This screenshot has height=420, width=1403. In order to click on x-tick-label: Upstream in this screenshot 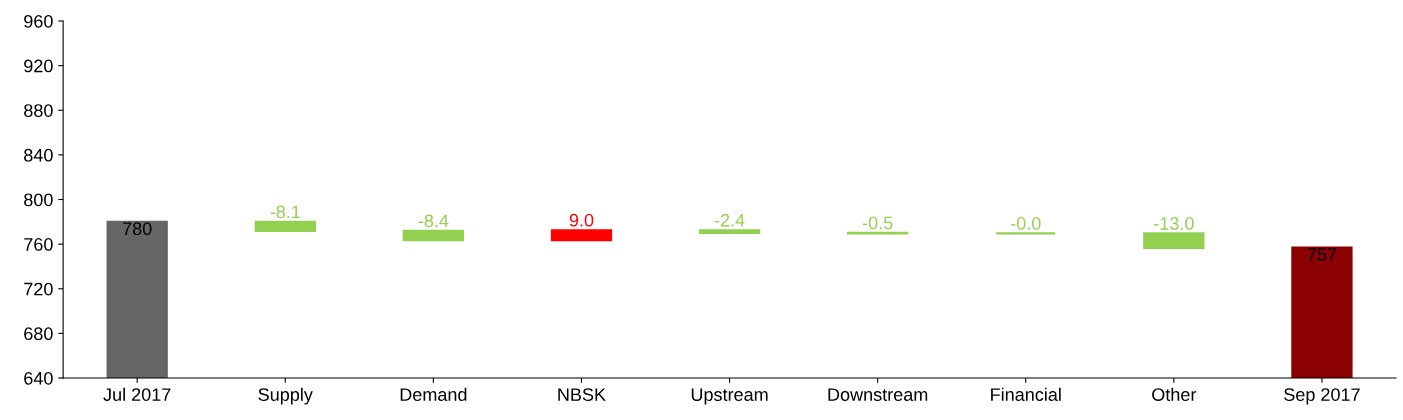, I will do `click(729, 396)`.